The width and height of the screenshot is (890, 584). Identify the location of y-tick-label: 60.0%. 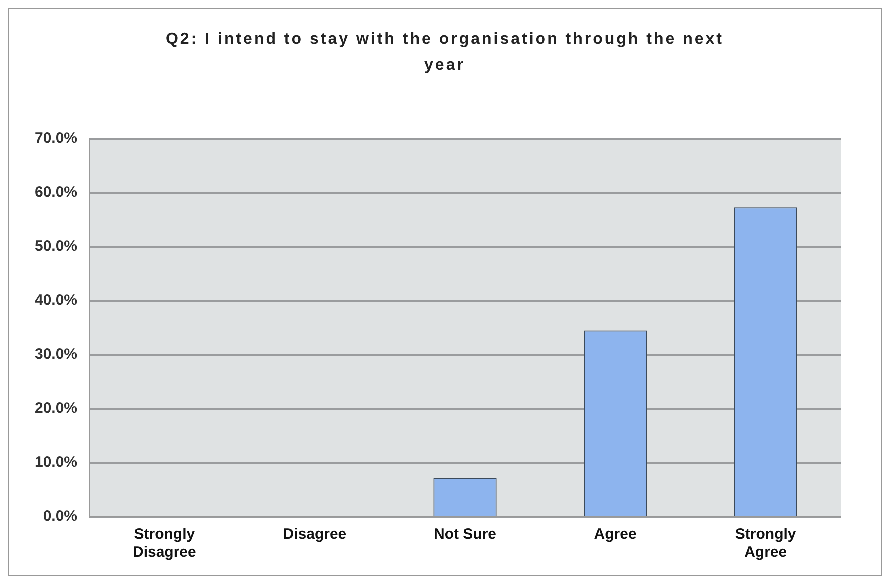
(56, 193).